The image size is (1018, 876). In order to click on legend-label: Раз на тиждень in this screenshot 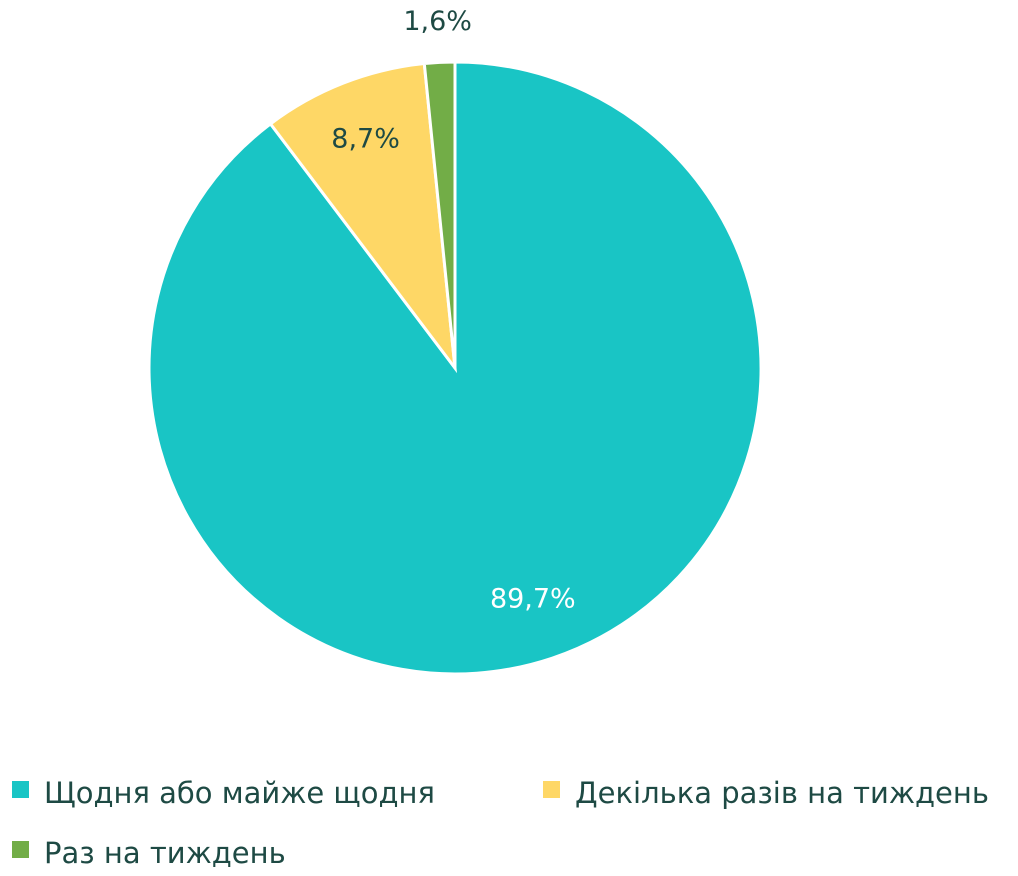, I will do `click(165, 853)`.